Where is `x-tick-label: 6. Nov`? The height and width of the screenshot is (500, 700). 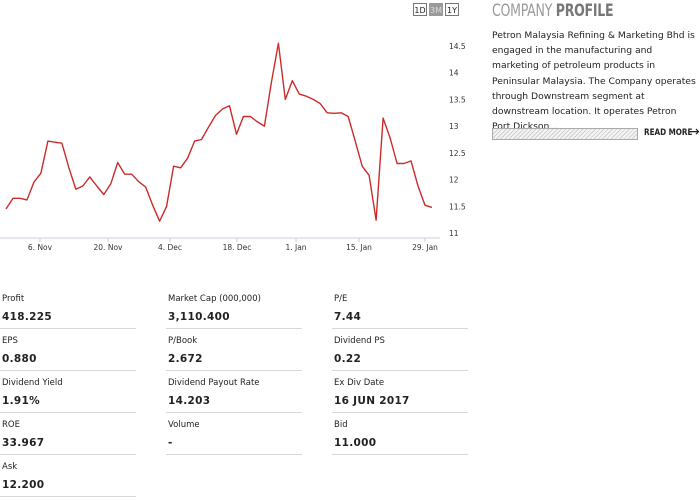
x-tick-label: 6. Nov is located at coordinates (40, 247).